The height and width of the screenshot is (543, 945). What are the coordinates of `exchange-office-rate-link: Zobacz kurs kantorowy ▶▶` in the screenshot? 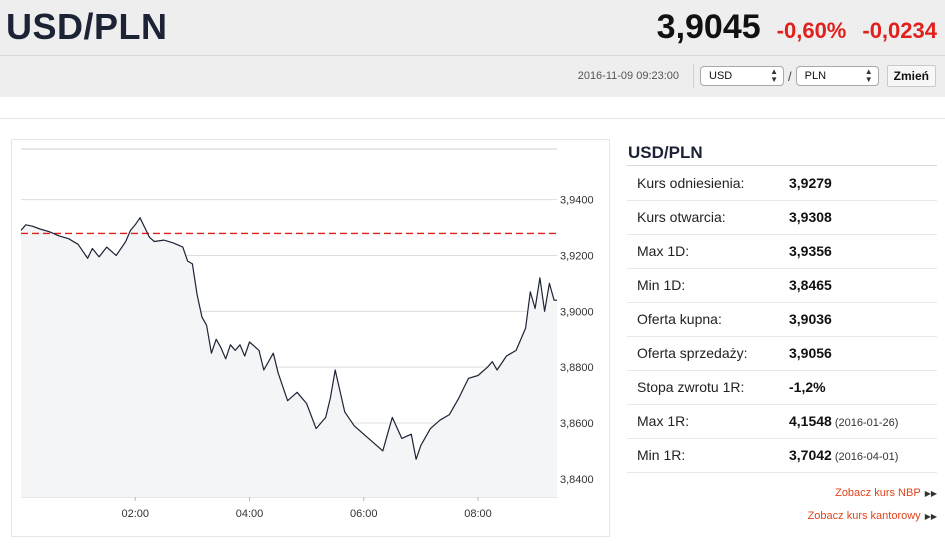 It's located at (872, 516).